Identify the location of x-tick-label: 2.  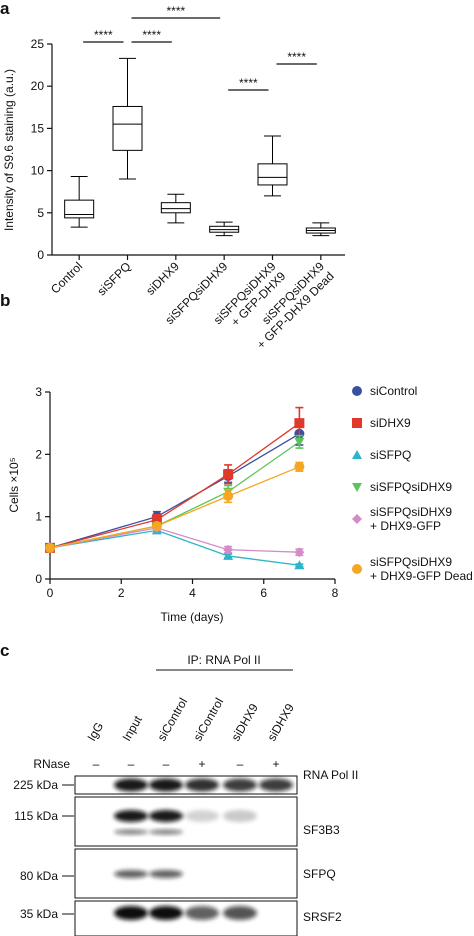
(121, 593).